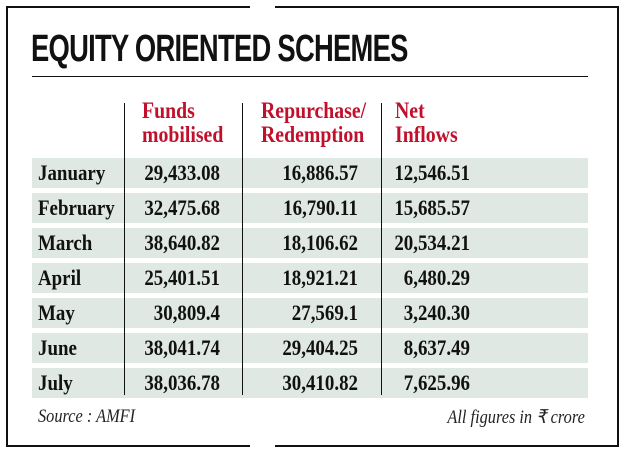  Describe the element at coordinates (55, 382) in the screenshot. I see `month-cell: July` at that location.